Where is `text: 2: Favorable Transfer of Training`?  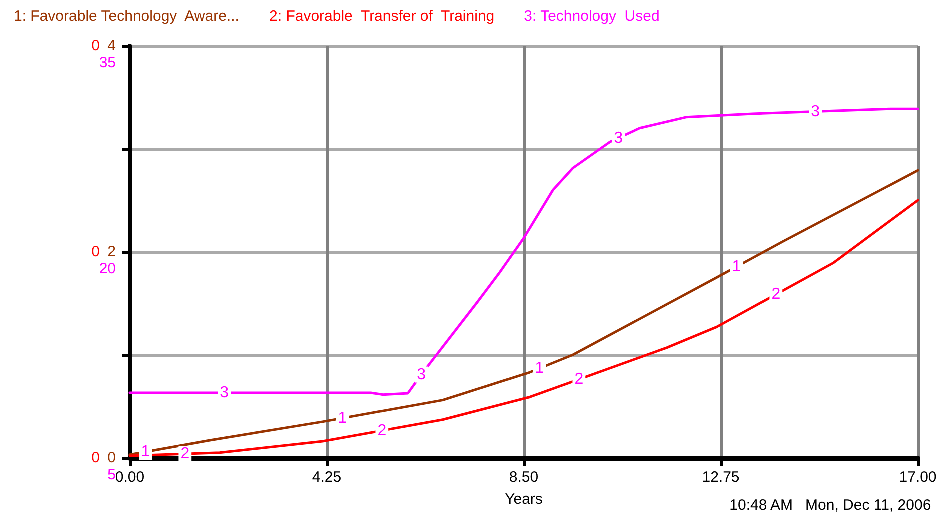
text: 2: Favorable Transfer of Training is located at coordinates (382, 16).